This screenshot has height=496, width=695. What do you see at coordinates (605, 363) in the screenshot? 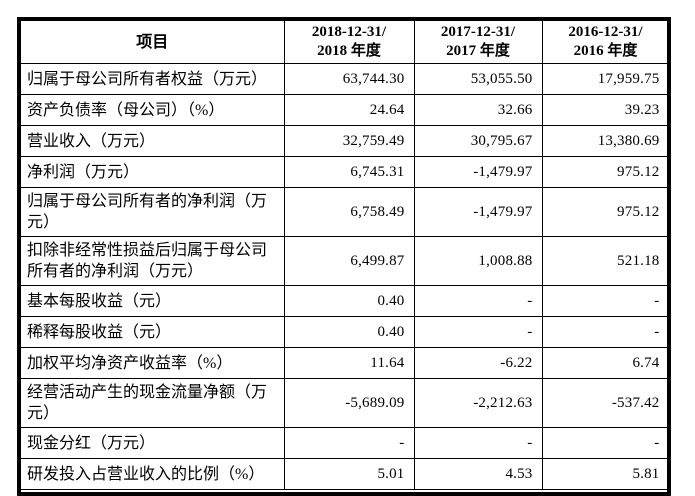
I see `row-value-2016: 6.74` at bounding box center [605, 363].